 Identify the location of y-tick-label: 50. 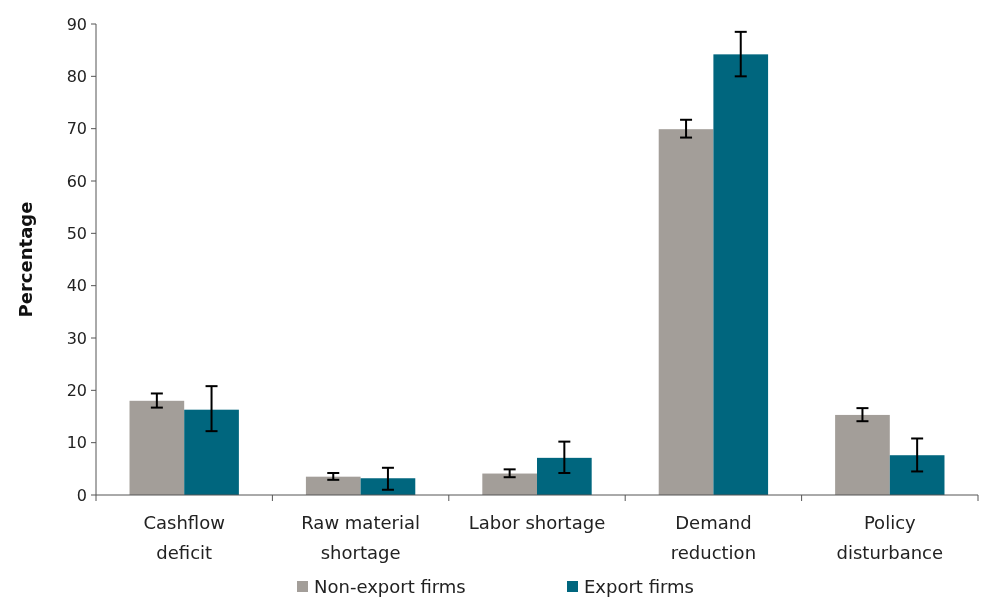
(76, 233).